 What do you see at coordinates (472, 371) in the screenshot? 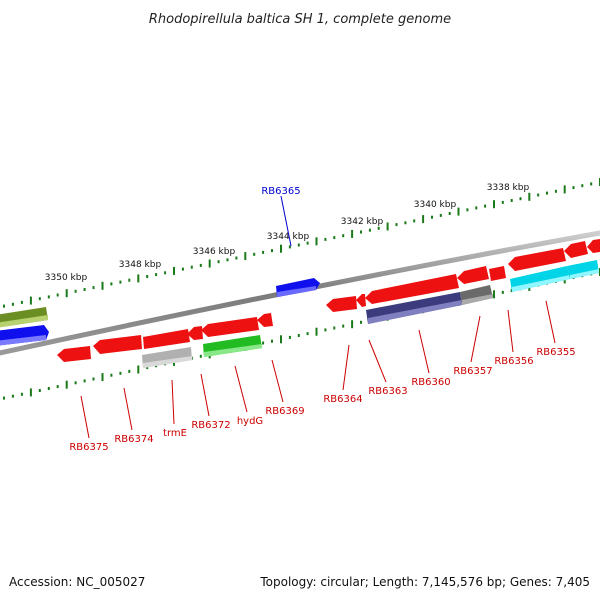
I see `gene-label-rb6357: RB6357` at bounding box center [472, 371].